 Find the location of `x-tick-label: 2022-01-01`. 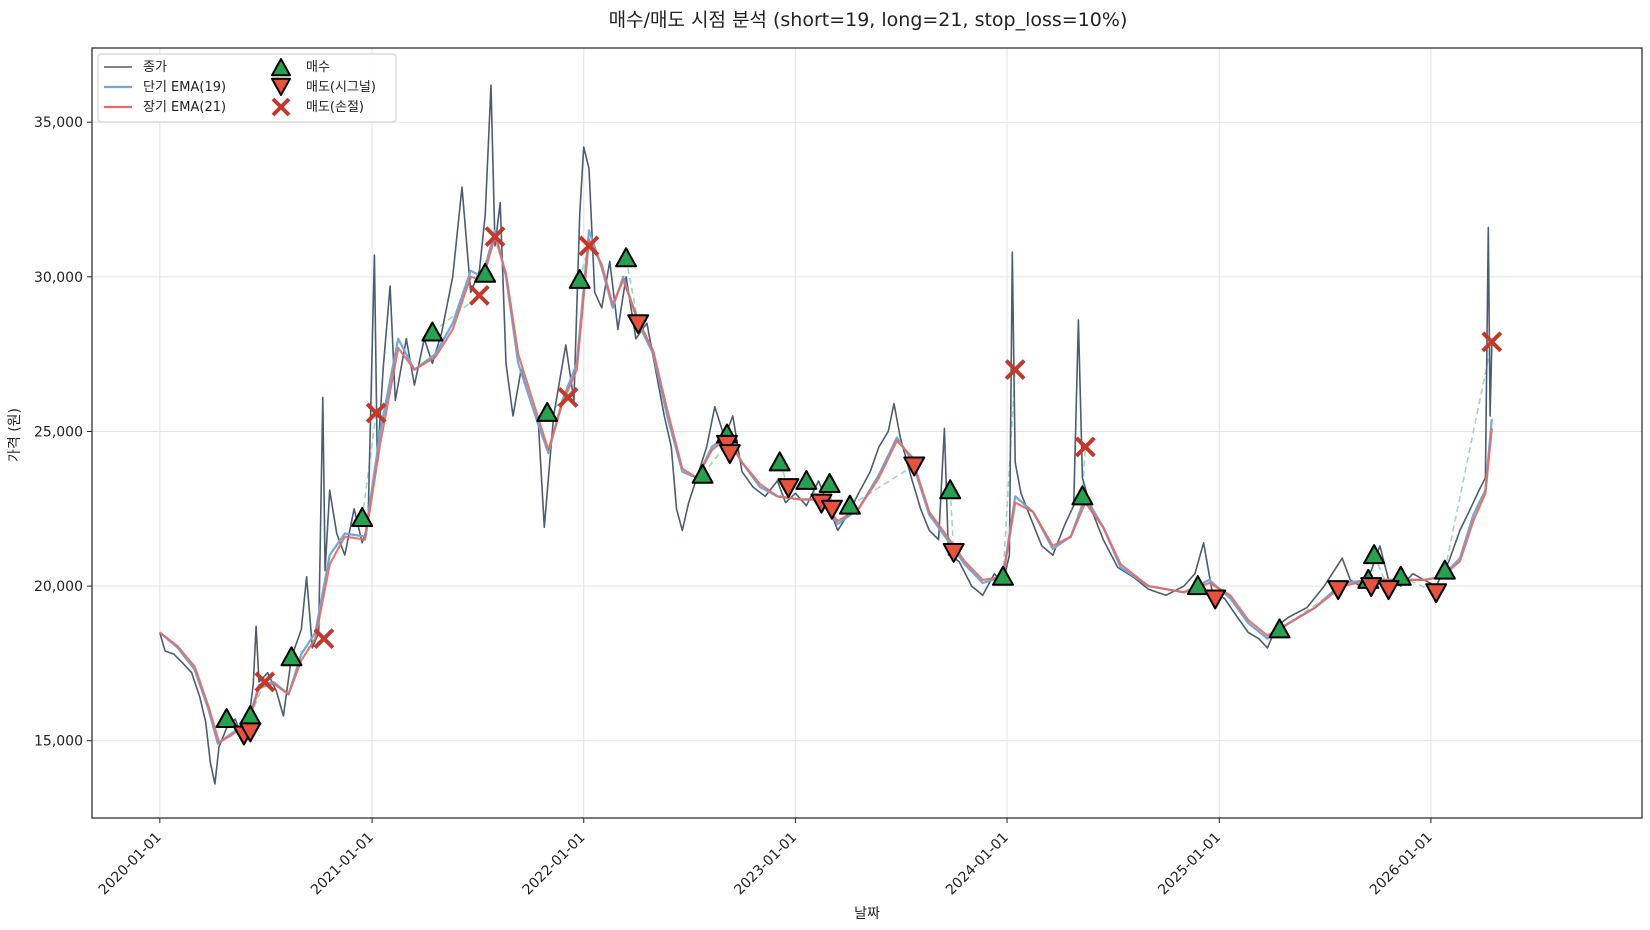

x-tick-label: 2022-01-01 is located at coordinates (554, 864).